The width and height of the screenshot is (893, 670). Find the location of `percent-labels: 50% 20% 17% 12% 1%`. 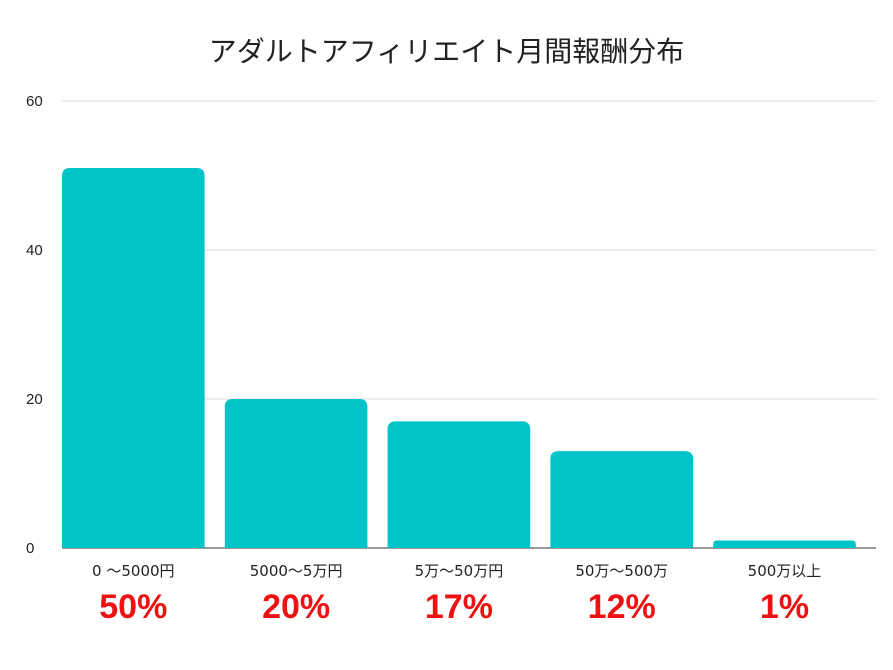

percent-labels: 50% 20% 17% 12% 1% is located at coordinates (454, 607).